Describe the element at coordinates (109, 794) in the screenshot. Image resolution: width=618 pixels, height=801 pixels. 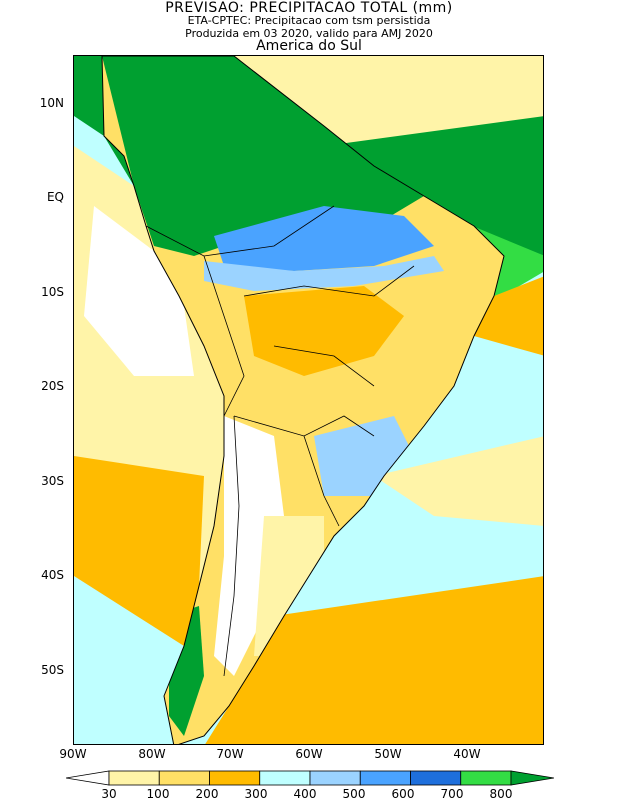
I see `colorbar-label: 30` at that location.